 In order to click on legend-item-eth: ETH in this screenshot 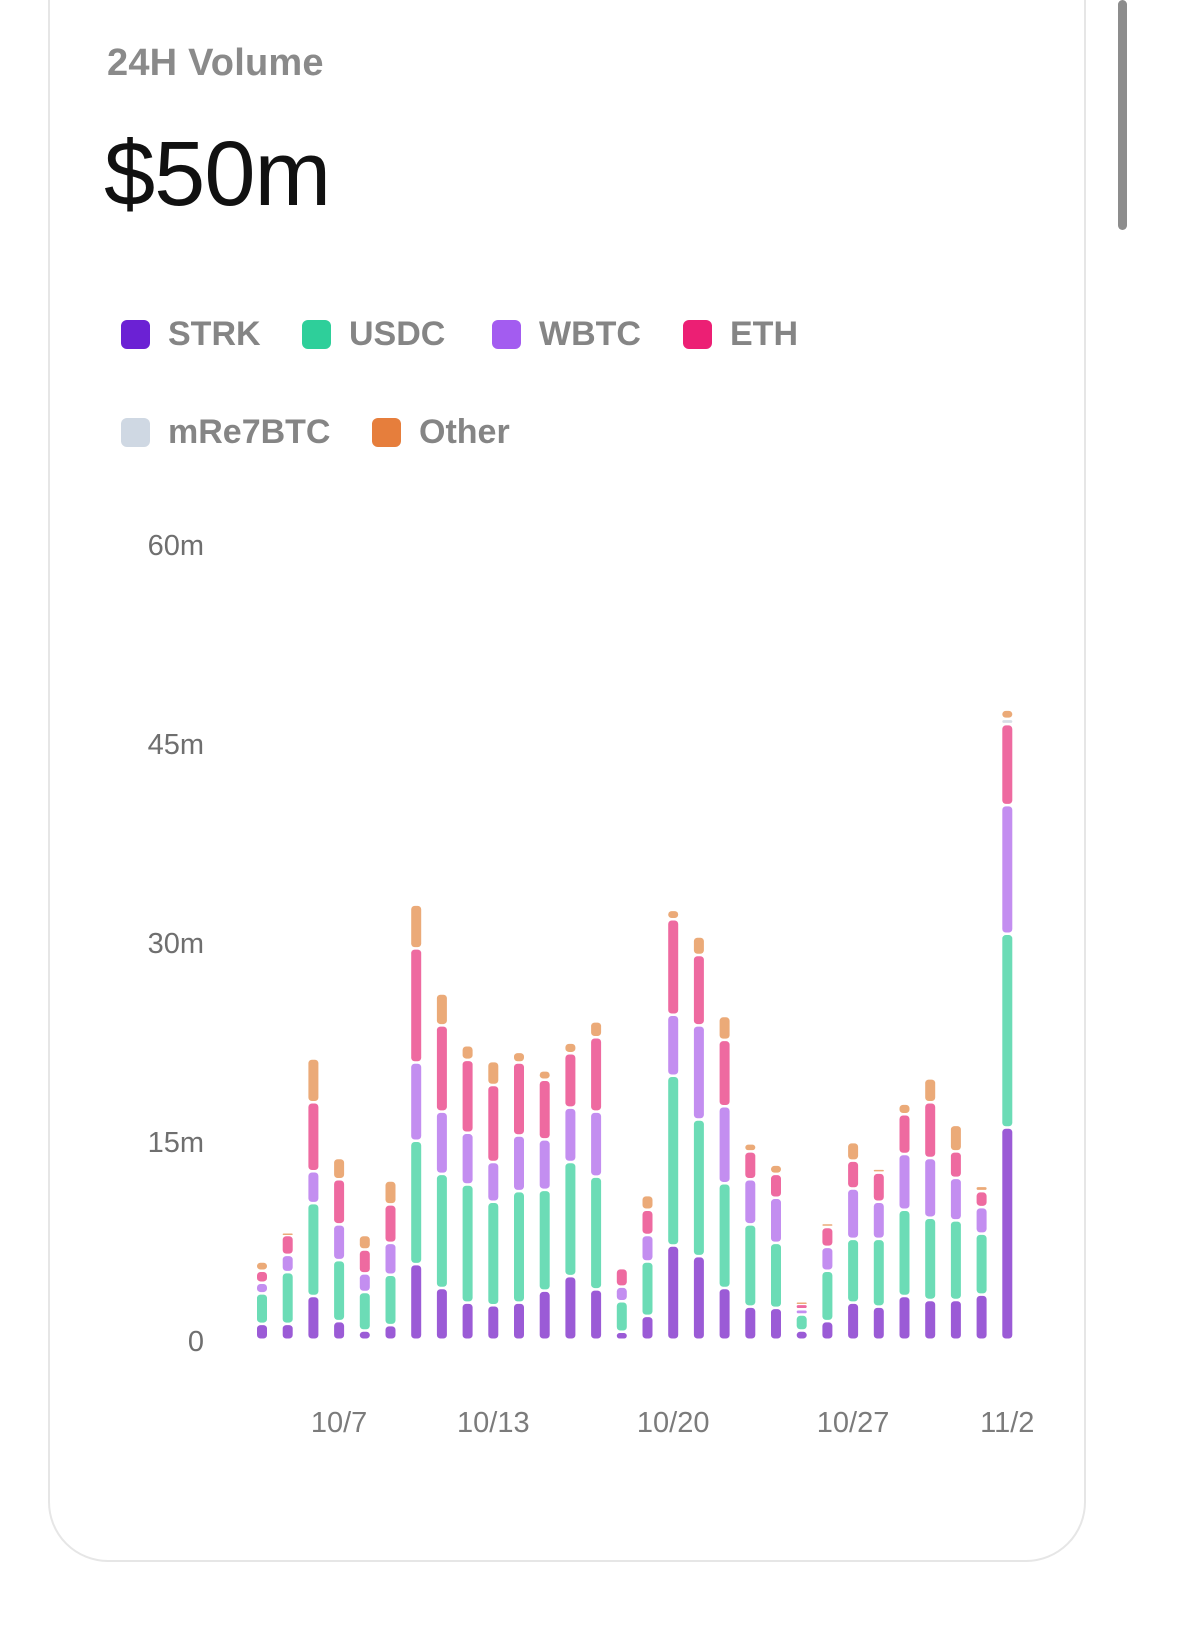, I will do `click(740, 334)`.